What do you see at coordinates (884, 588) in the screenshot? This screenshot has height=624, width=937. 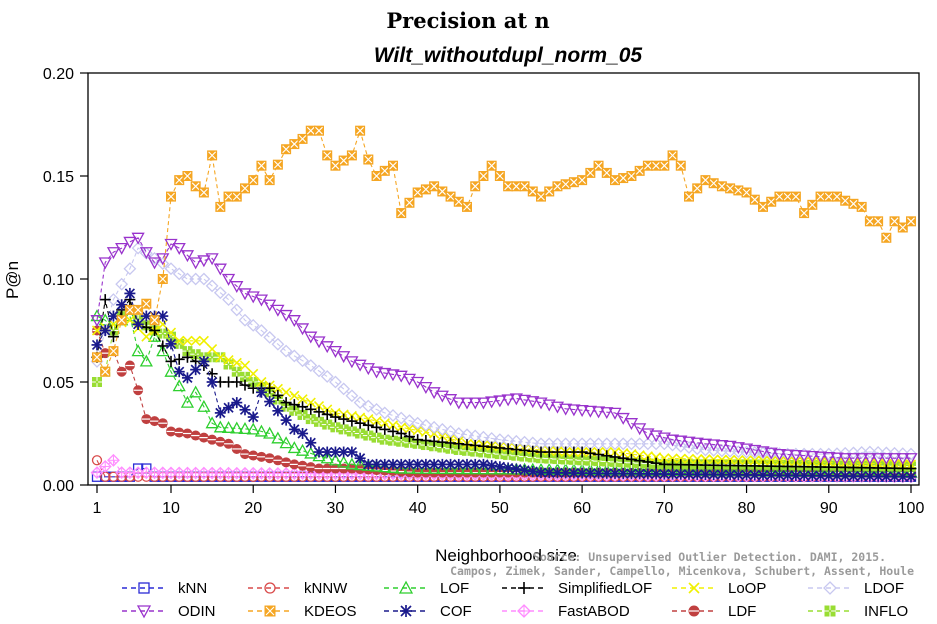 I see `legend-label: LDOF` at bounding box center [884, 588].